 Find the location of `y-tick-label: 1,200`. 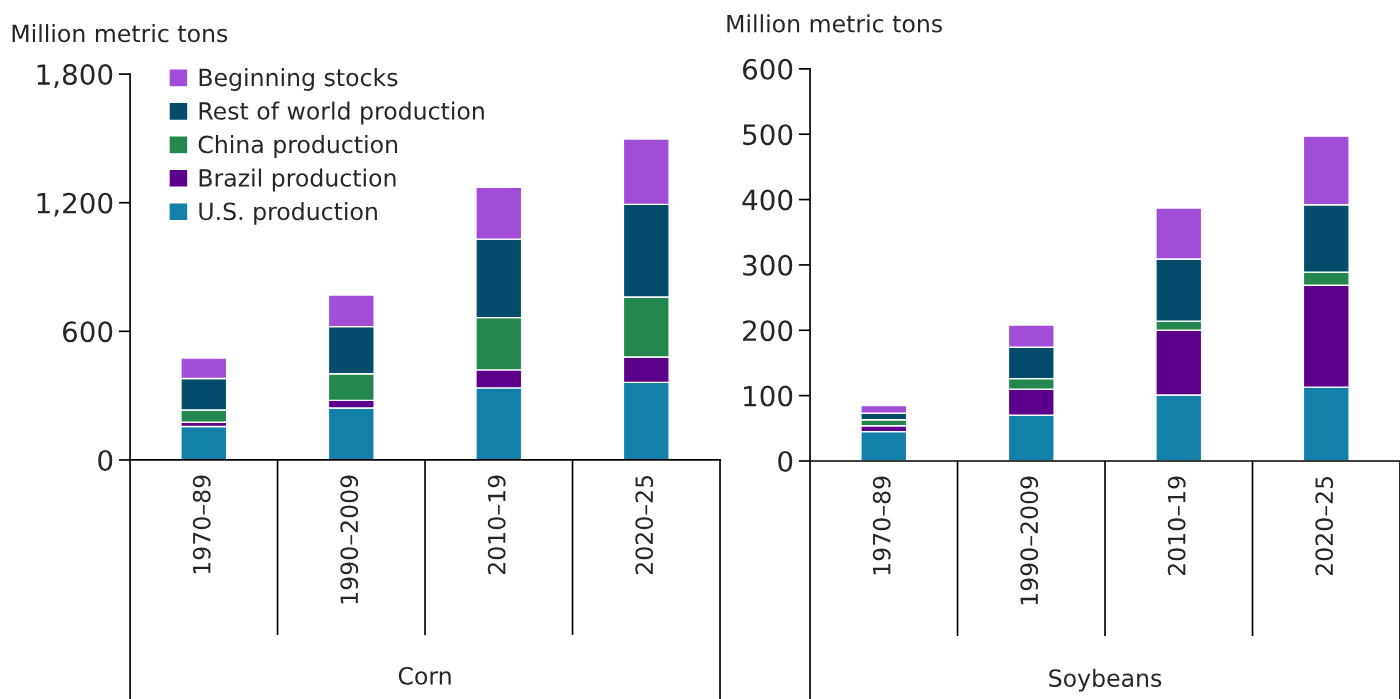

y-tick-label: 1,200 is located at coordinates (75, 204).